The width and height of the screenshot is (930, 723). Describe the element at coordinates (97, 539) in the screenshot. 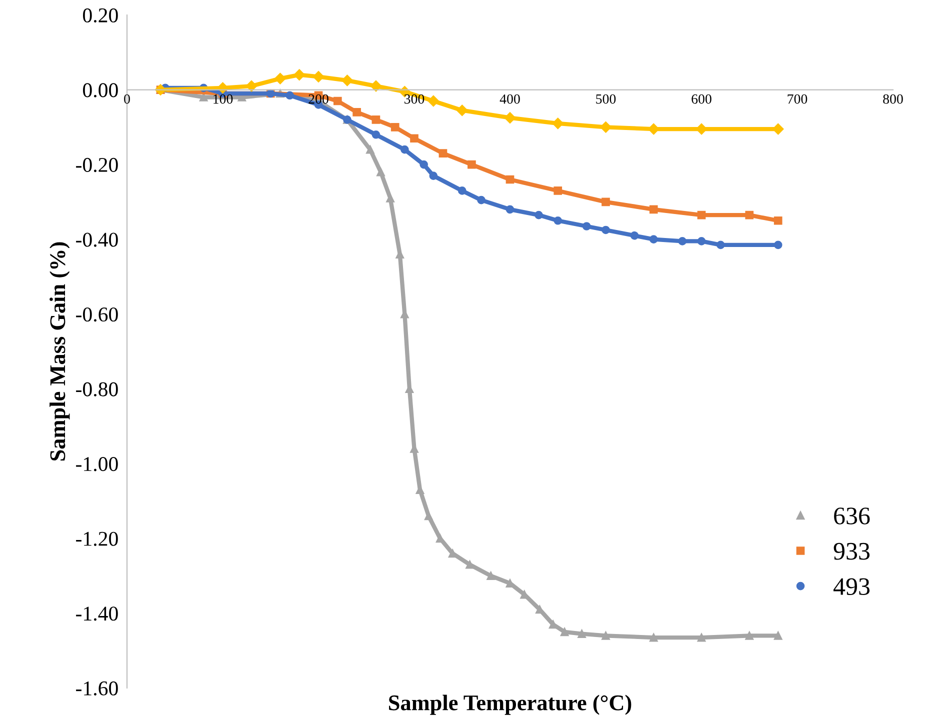

I see `y-tick-label: -1.20` at that location.